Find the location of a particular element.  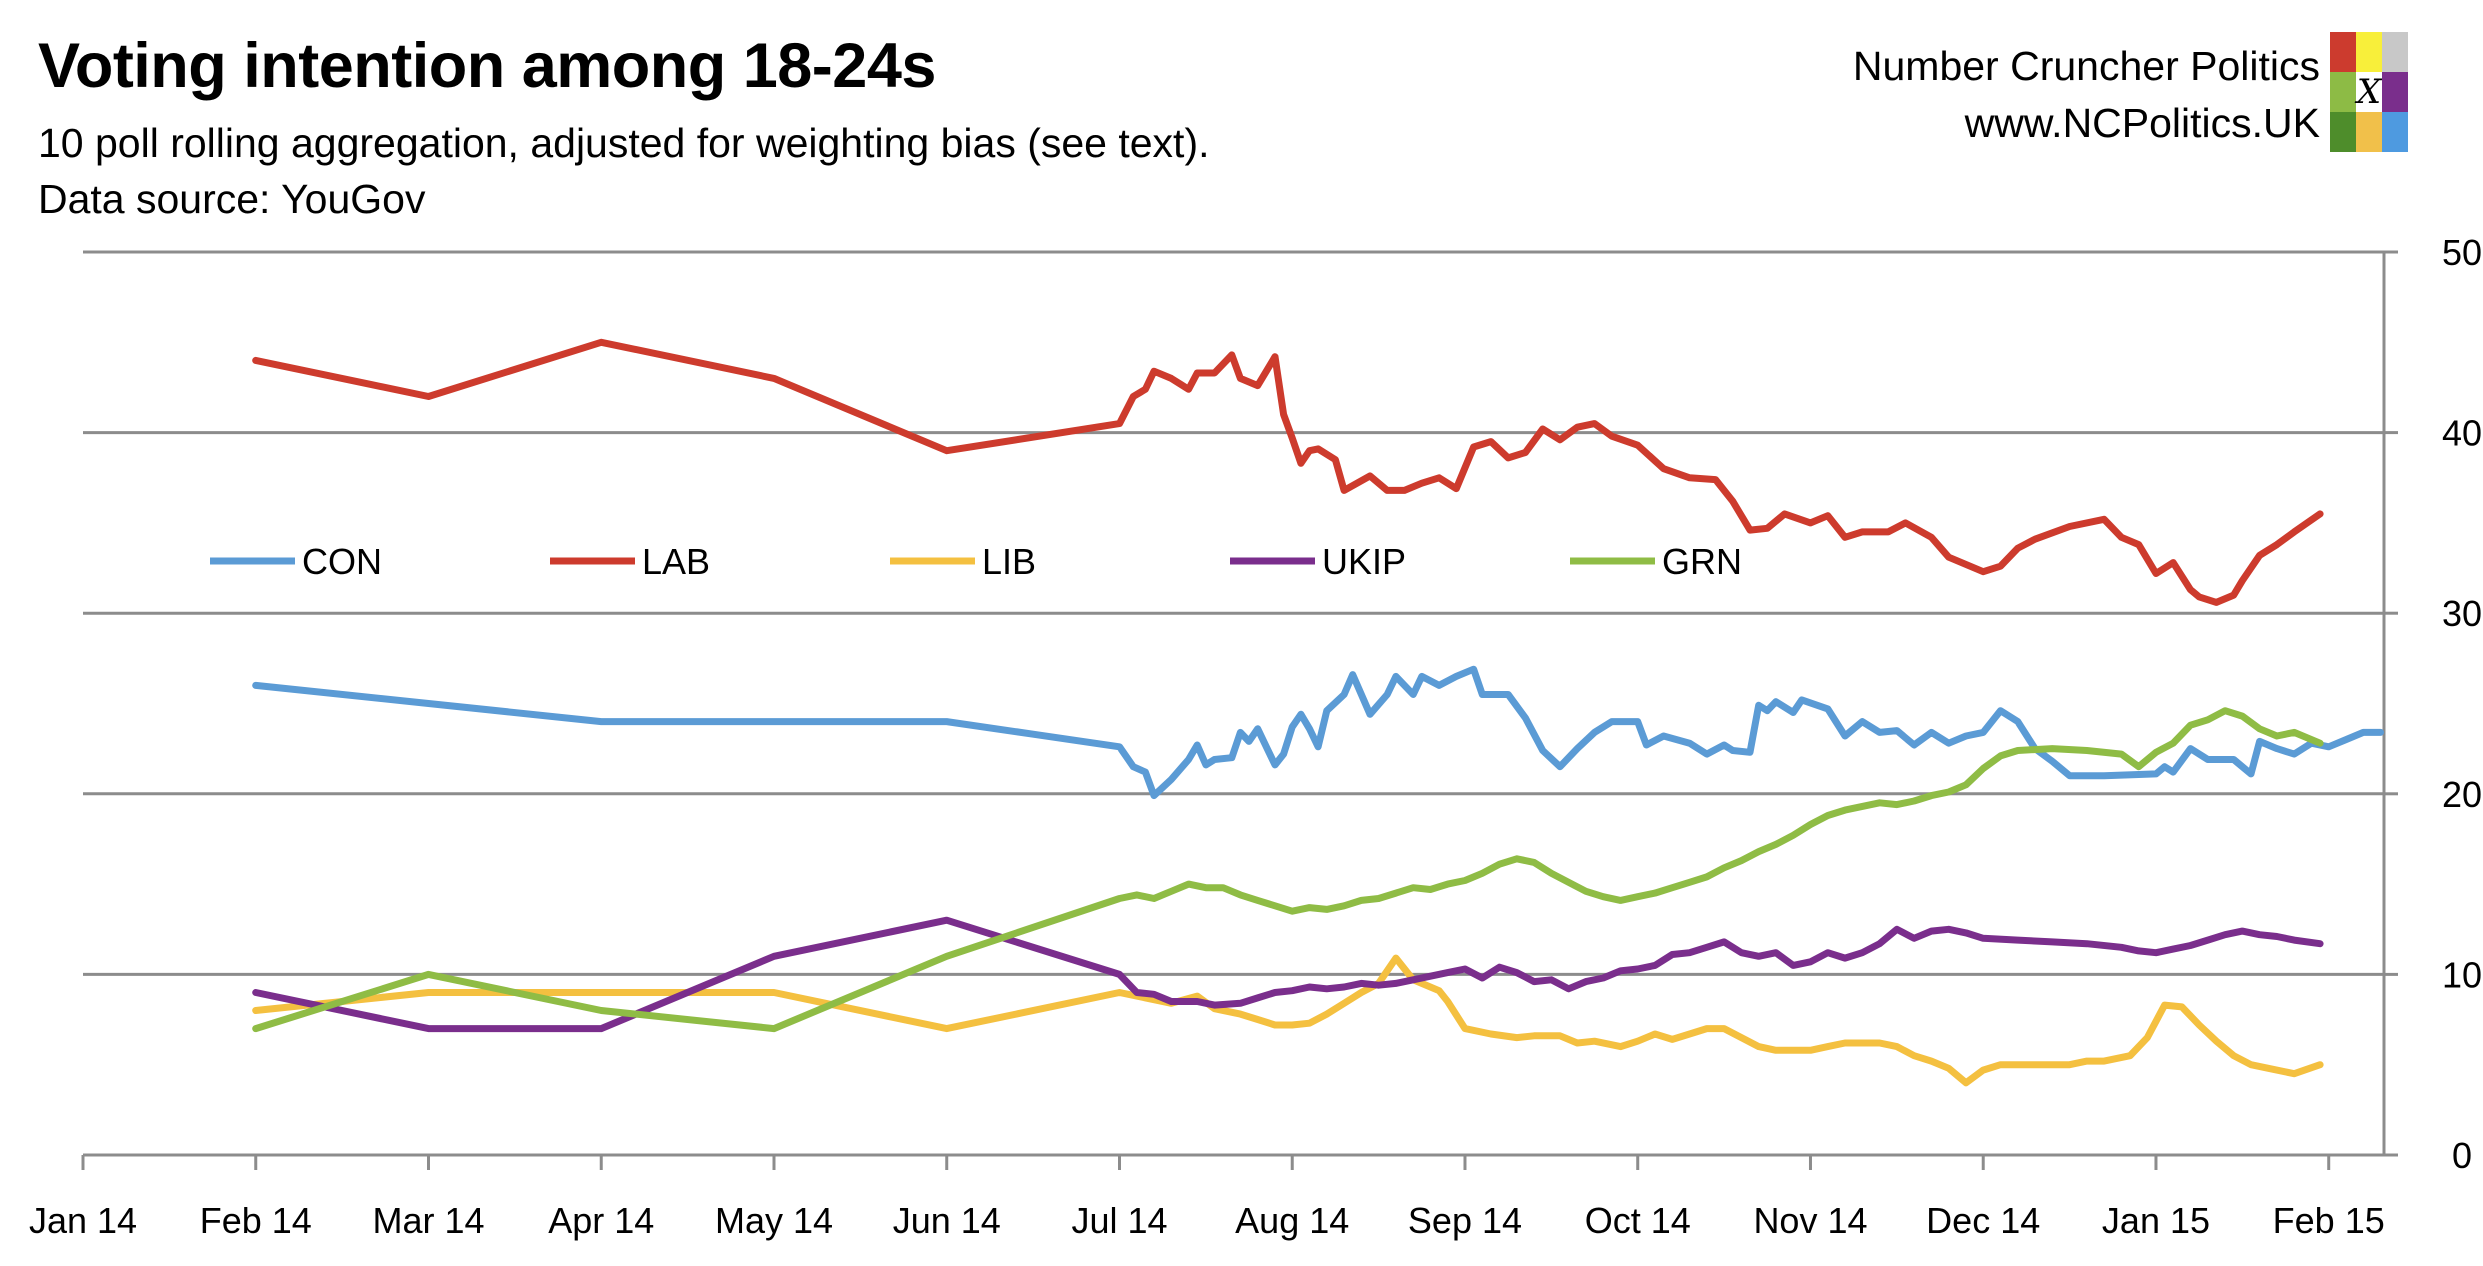

y-tick-label: 10 is located at coordinates (2462, 974).